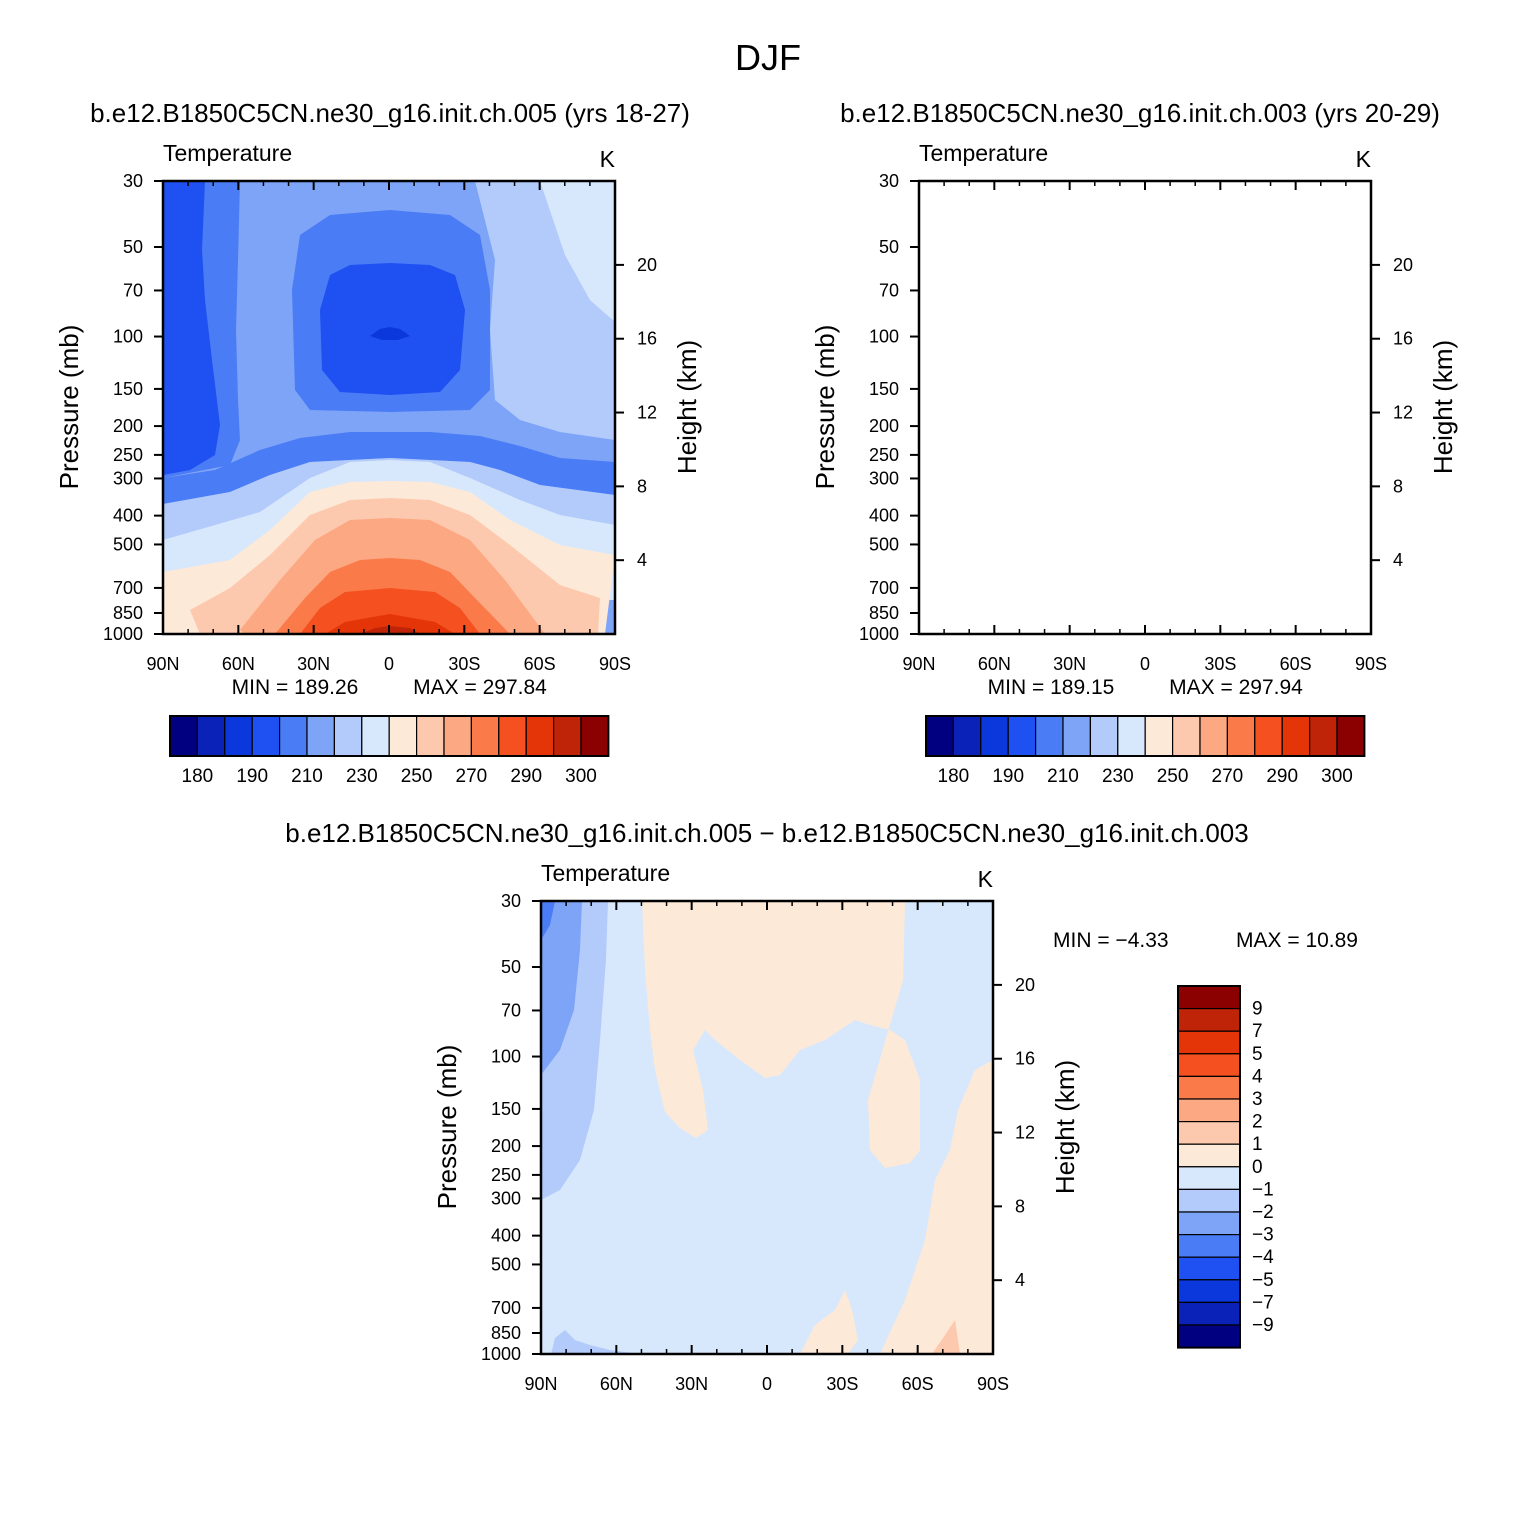  What do you see at coordinates (69, 407) in the screenshot?
I see `panel-a-ylabel: Pressure (mb)` at bounding box center [69, 407].